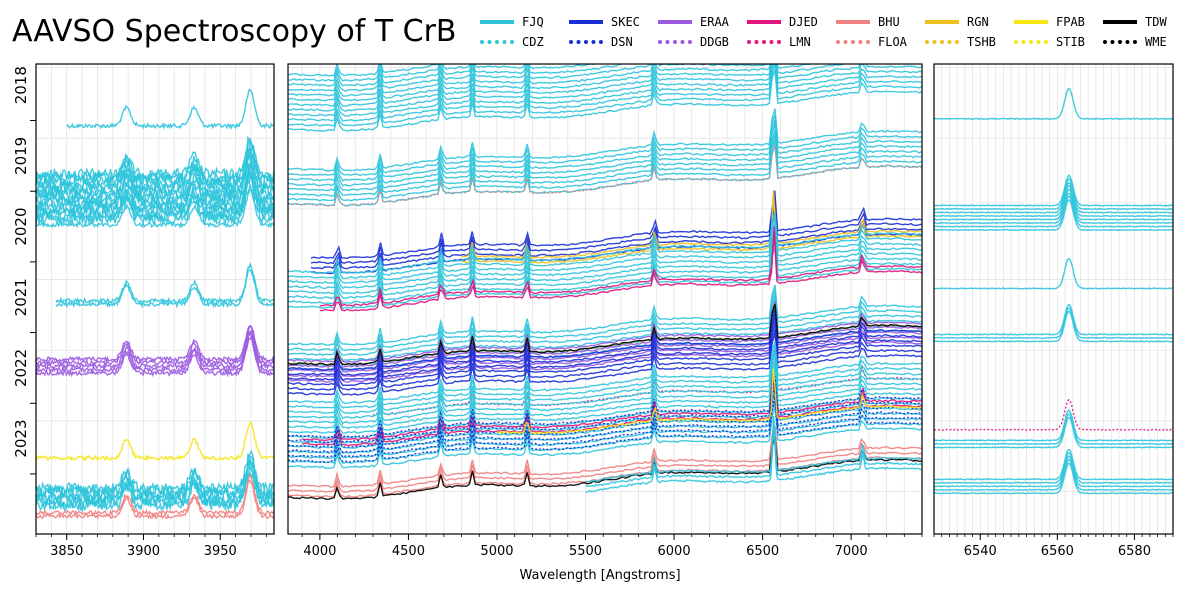  What do you see at coordinates (622, 41) in the screenshot?
I see `legend-label: DSN` at bounding box center [622, 41].